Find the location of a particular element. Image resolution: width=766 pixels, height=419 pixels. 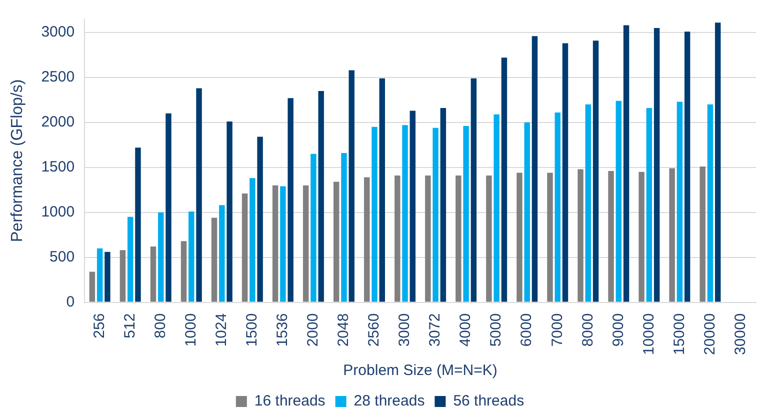

x-tick-label: 256 is located at coordinates (99, 325).